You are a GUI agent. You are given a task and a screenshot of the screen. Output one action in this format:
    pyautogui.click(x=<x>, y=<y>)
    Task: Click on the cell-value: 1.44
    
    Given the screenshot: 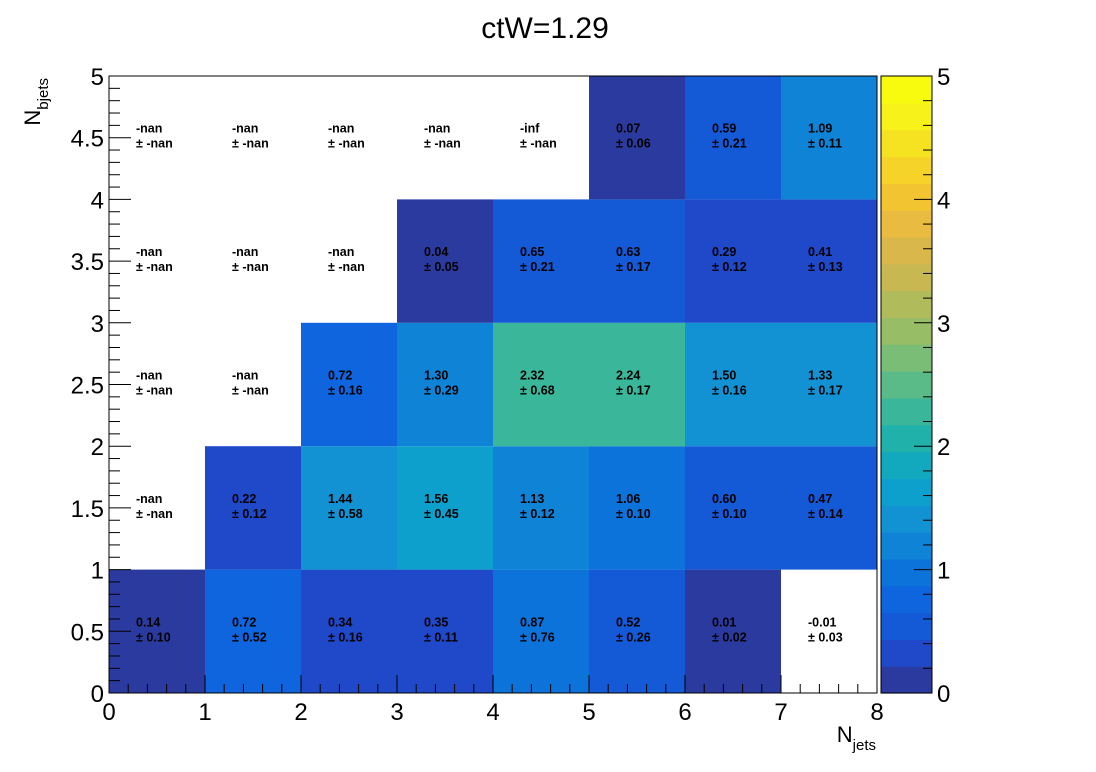 What is the action you would take?
    pyautogui.click(x=340, y=499)
    